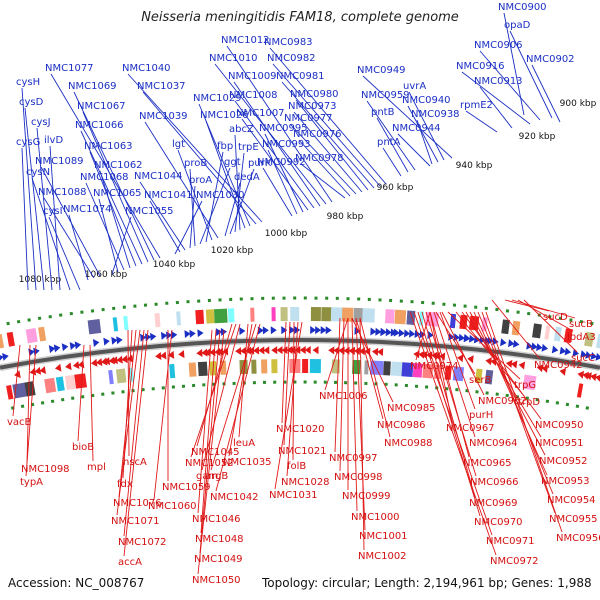 Image resolution: width=600 pixels, height=600 pixels. What do you see at coordinates (578, 538) in the screenshot?
I see `gene-label-nmc0956: NMC0956` at bounding box center [578, 538].